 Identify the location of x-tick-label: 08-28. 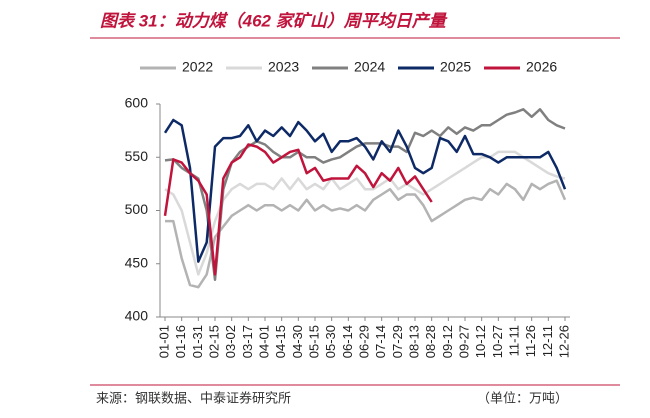
(430, 341).